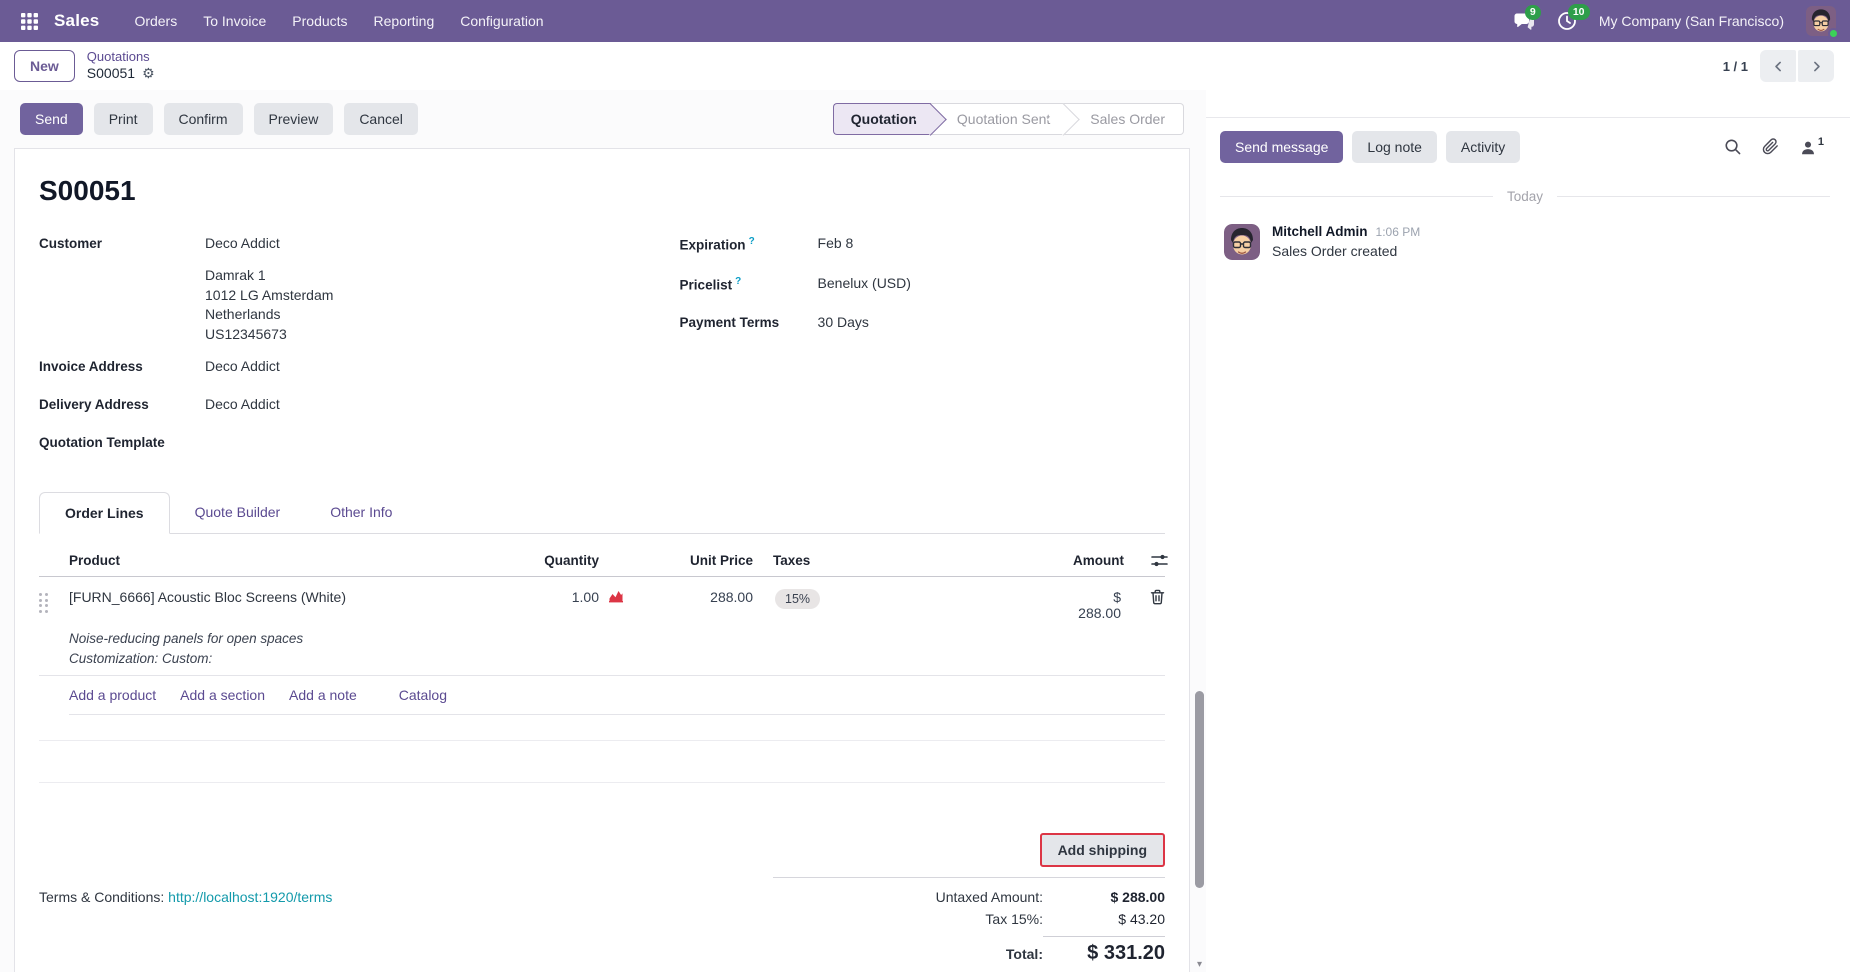  I want to click on preview-button: Preview, so click(293, 119).